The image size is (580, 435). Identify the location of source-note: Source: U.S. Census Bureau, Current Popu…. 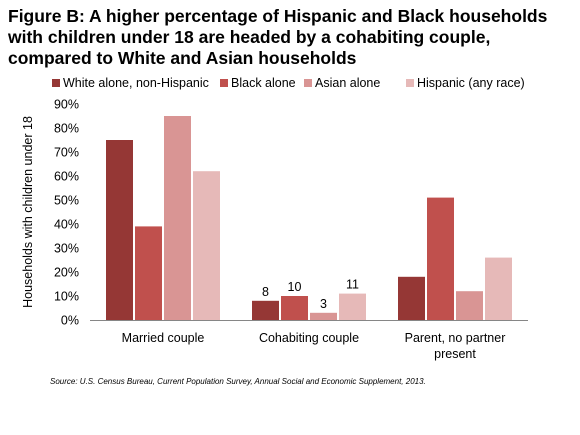
(238, 381).